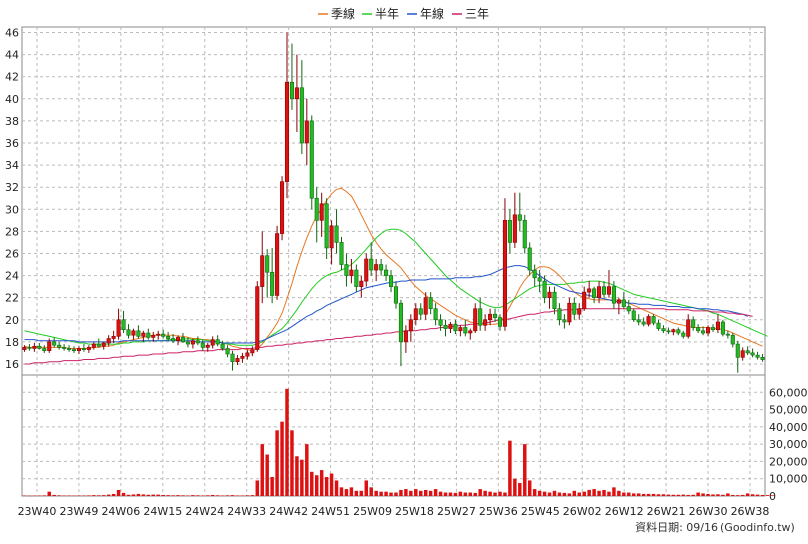  I want to click on ma-line-年線, so click(386, 304).